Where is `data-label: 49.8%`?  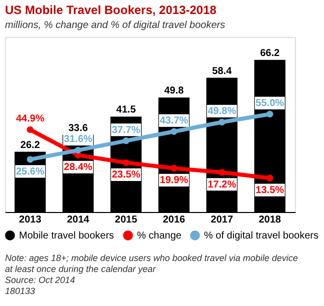 data-label: 49.8% is located at coordinates (222, 112).